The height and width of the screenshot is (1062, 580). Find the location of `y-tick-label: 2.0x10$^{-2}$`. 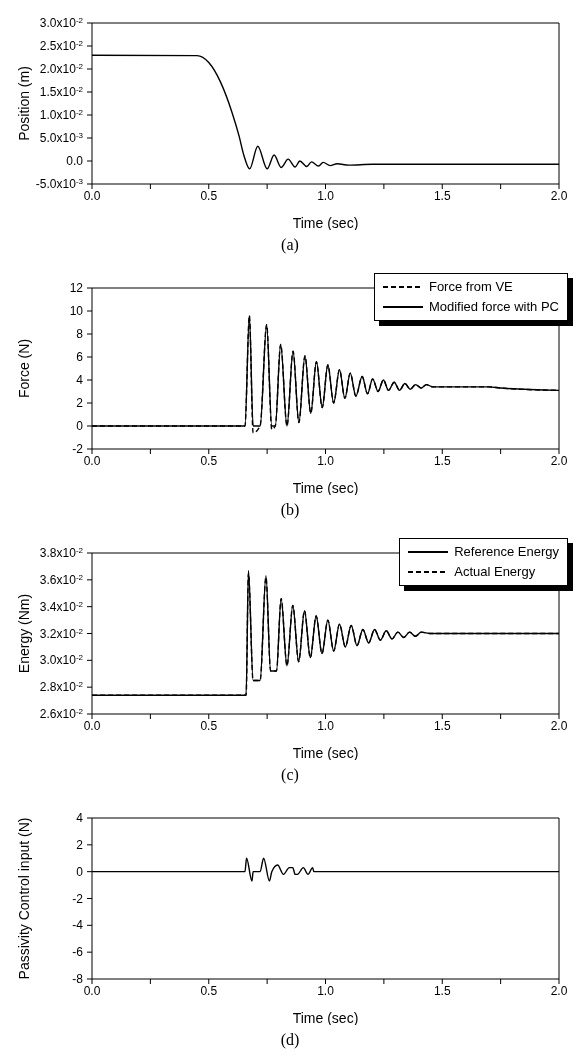

y-tick-label: 2.0x10$^{-2}$ is located at coordinates (61, 68).